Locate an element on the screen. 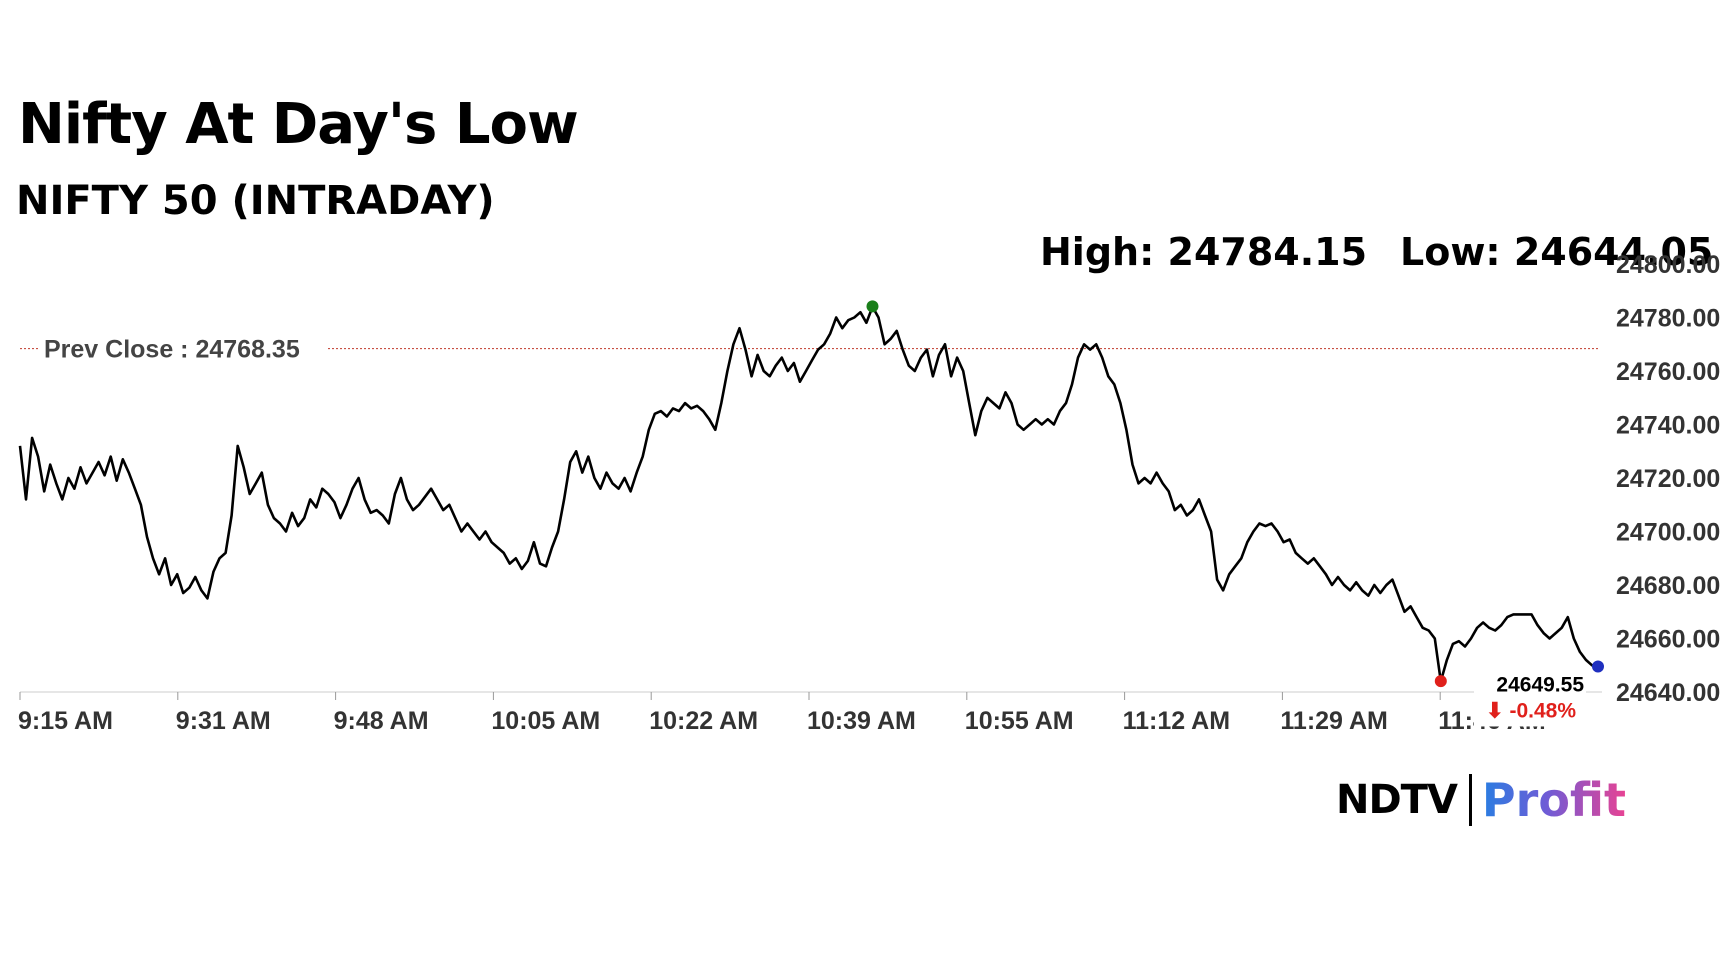 Image resolution: width=1728 pixels, height=972 pixels. y-tick-label: 24700.00 is located at coordinates (1668, 533).